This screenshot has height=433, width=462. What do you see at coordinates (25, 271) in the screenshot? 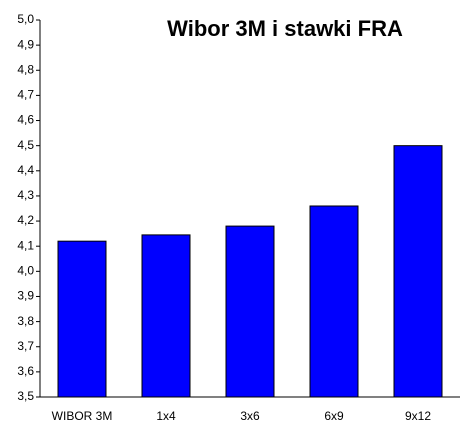
I see `y-tick-label: 4,0` at bounding box center [25, 271].